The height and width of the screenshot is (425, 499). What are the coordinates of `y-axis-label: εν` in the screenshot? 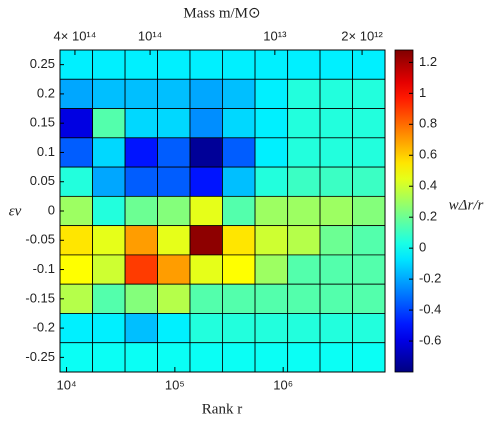 It's located at (15, 211).